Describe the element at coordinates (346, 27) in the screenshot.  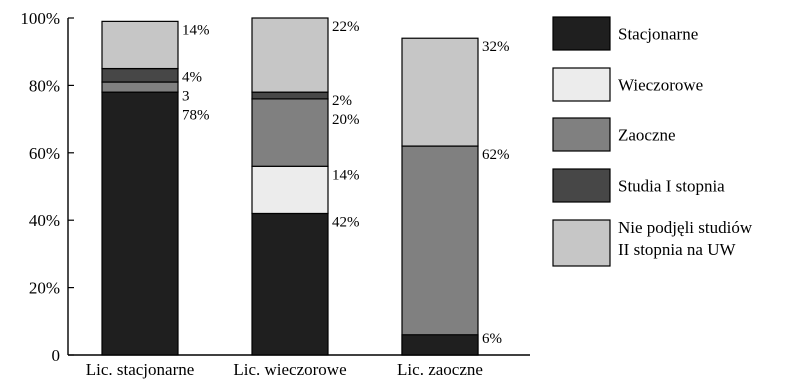
I see `data-label: 22%` at that location.